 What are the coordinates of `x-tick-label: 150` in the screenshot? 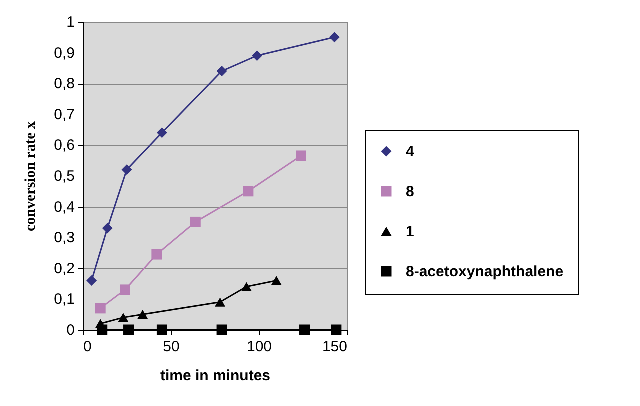 It's located at (335, 347).